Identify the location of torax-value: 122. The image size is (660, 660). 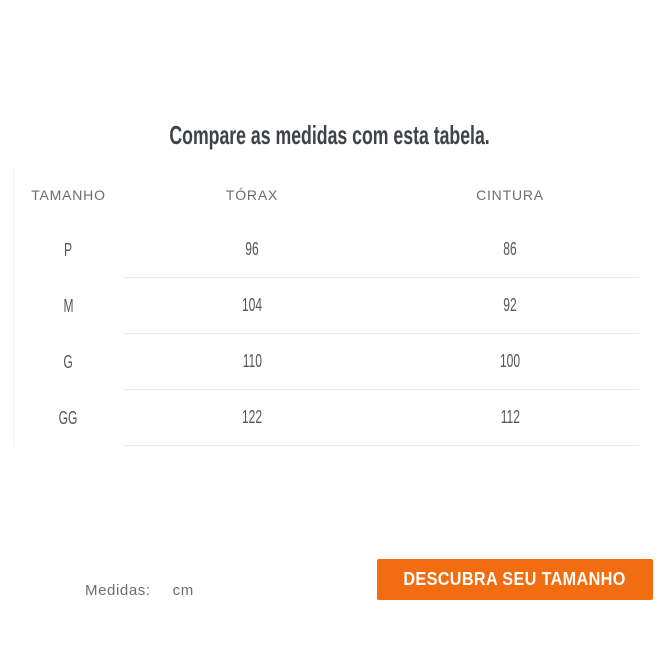
(252, 417).